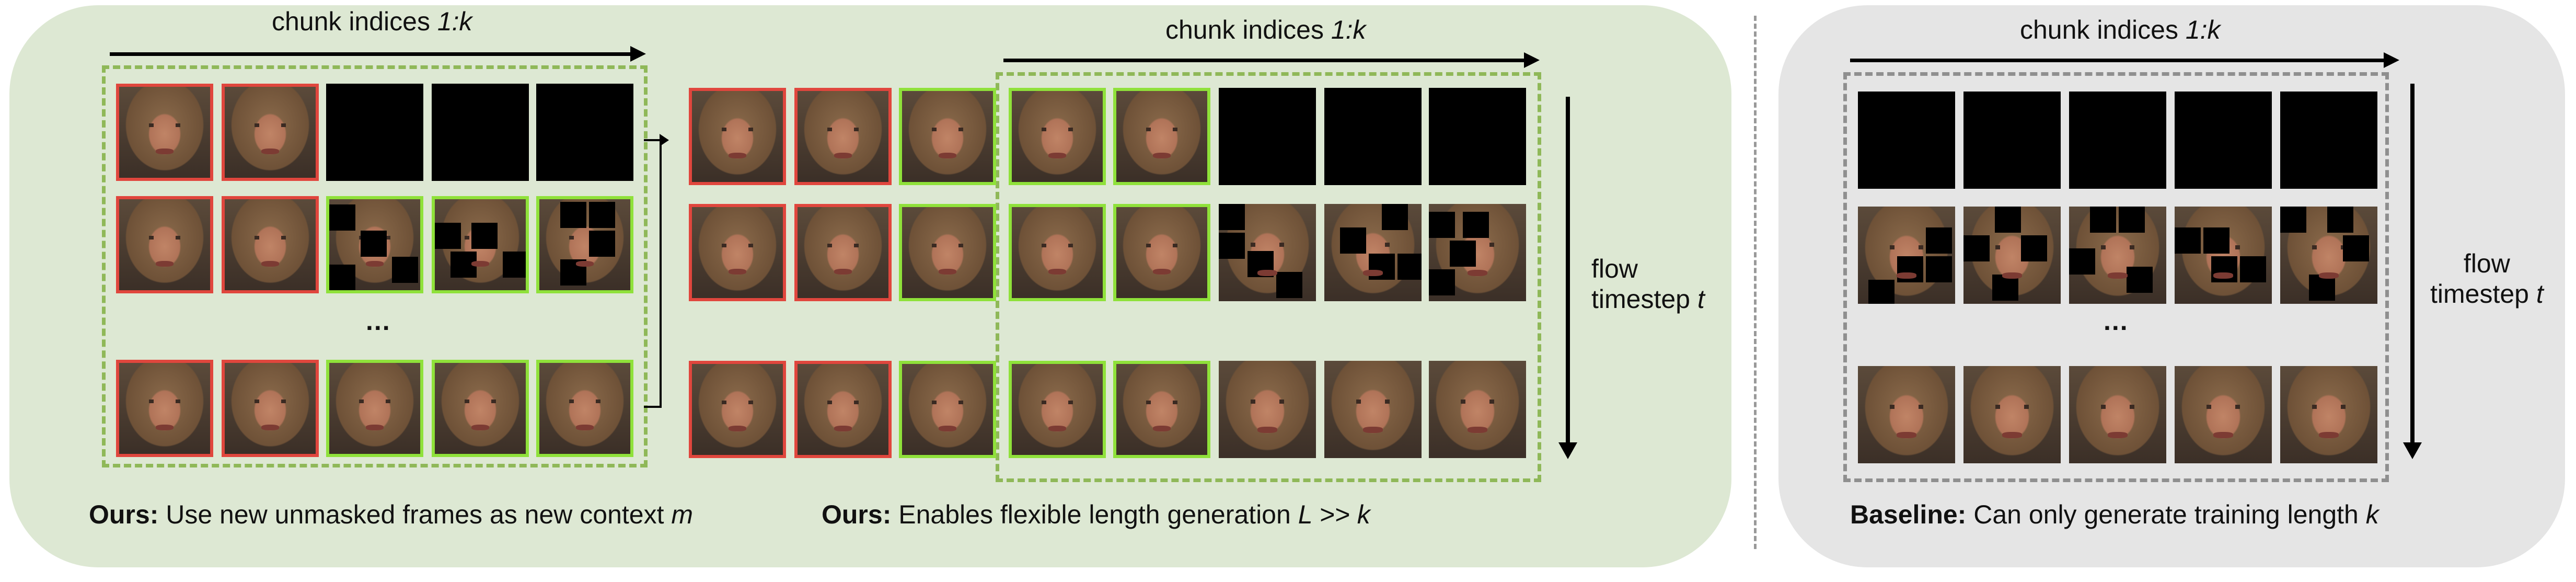 Image resolution: width=2576 pixels, height=582 pixels. Describe the element at coordinates (1568, 278) in the screenshot. I see `flow-timestep-arrow-ours` at that location.